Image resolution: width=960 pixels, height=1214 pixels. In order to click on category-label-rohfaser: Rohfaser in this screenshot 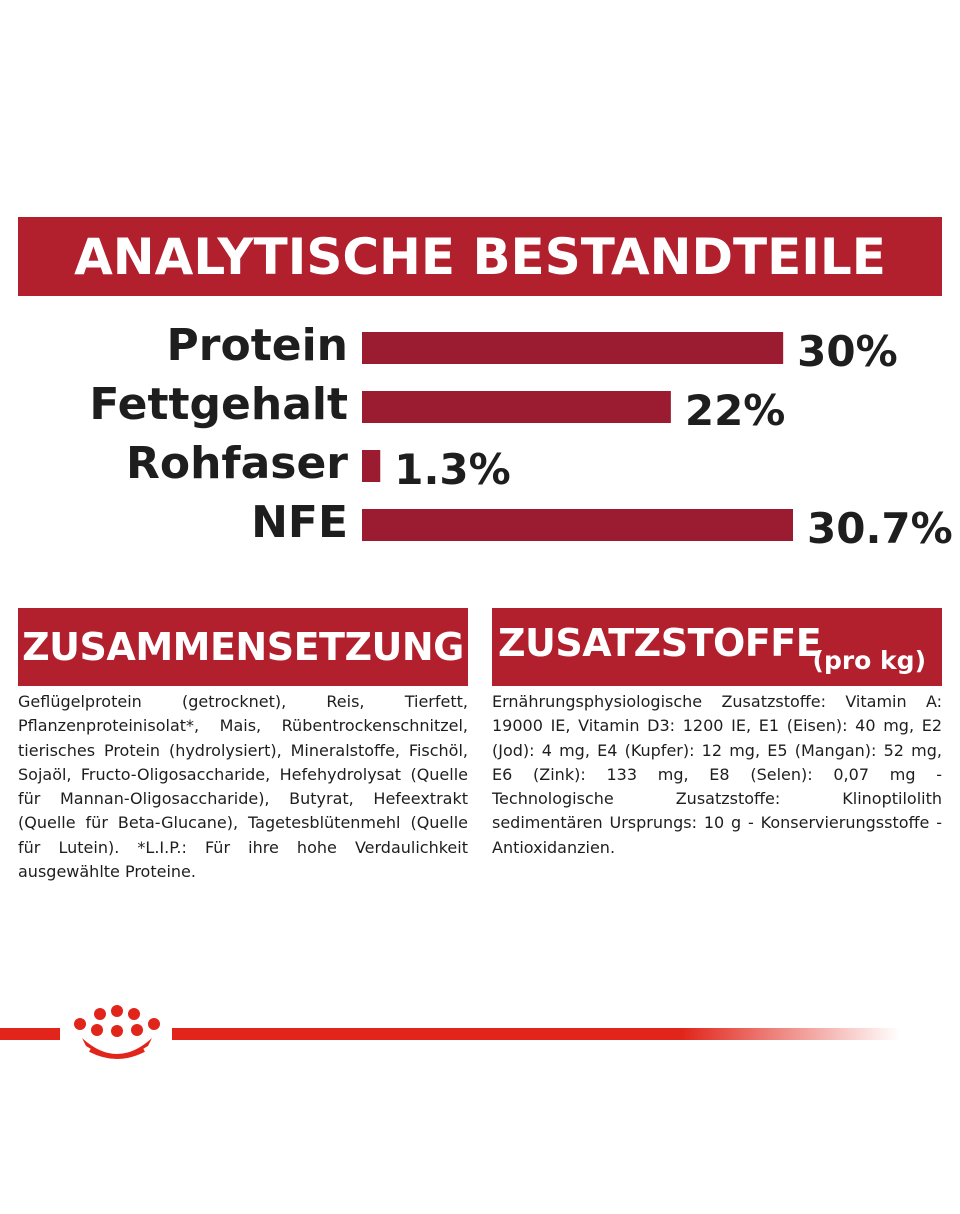, I will do `click(237, 463)`.